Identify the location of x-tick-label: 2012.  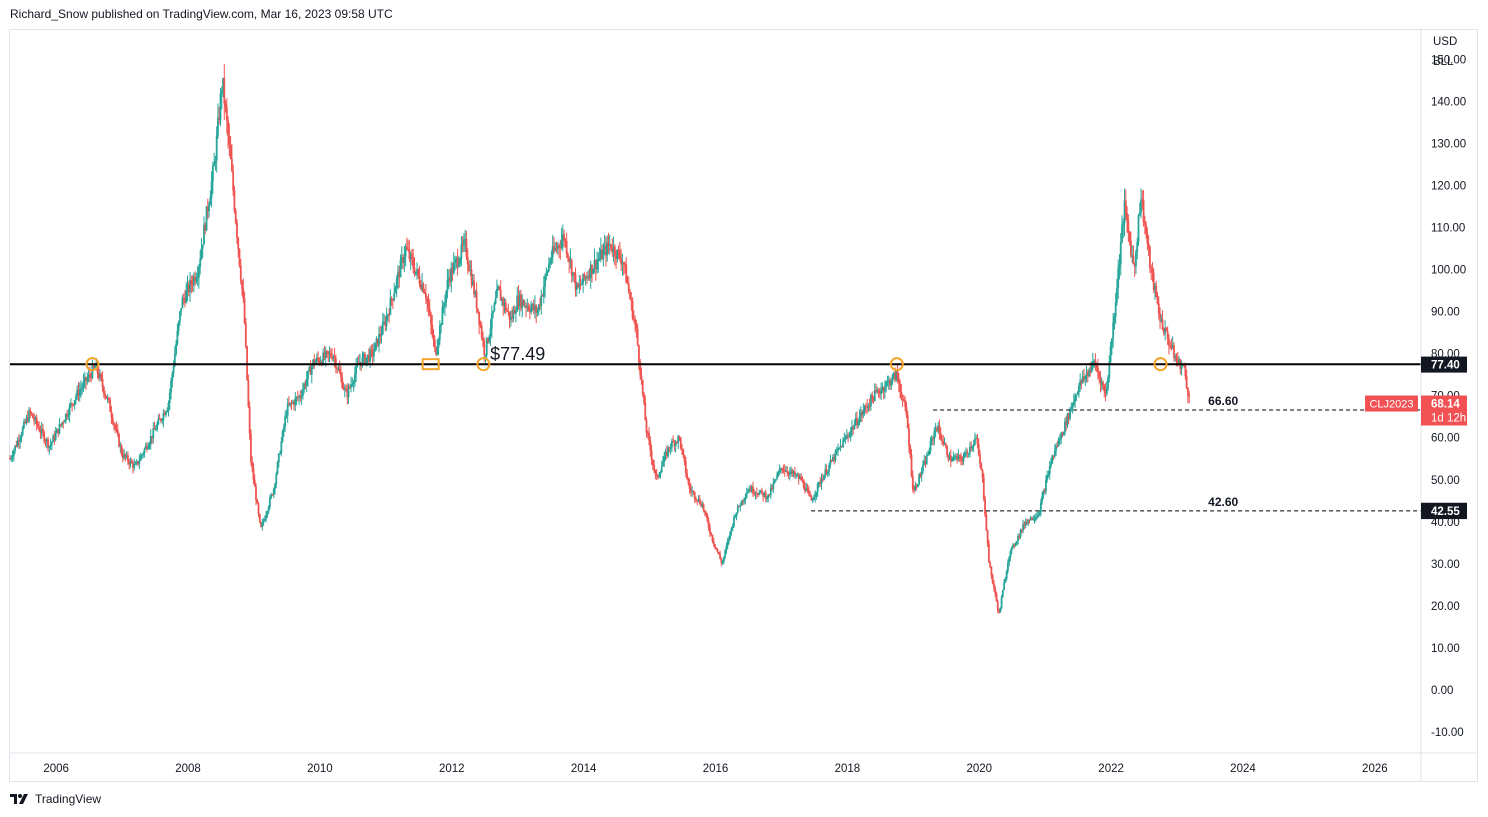
(452, 769).